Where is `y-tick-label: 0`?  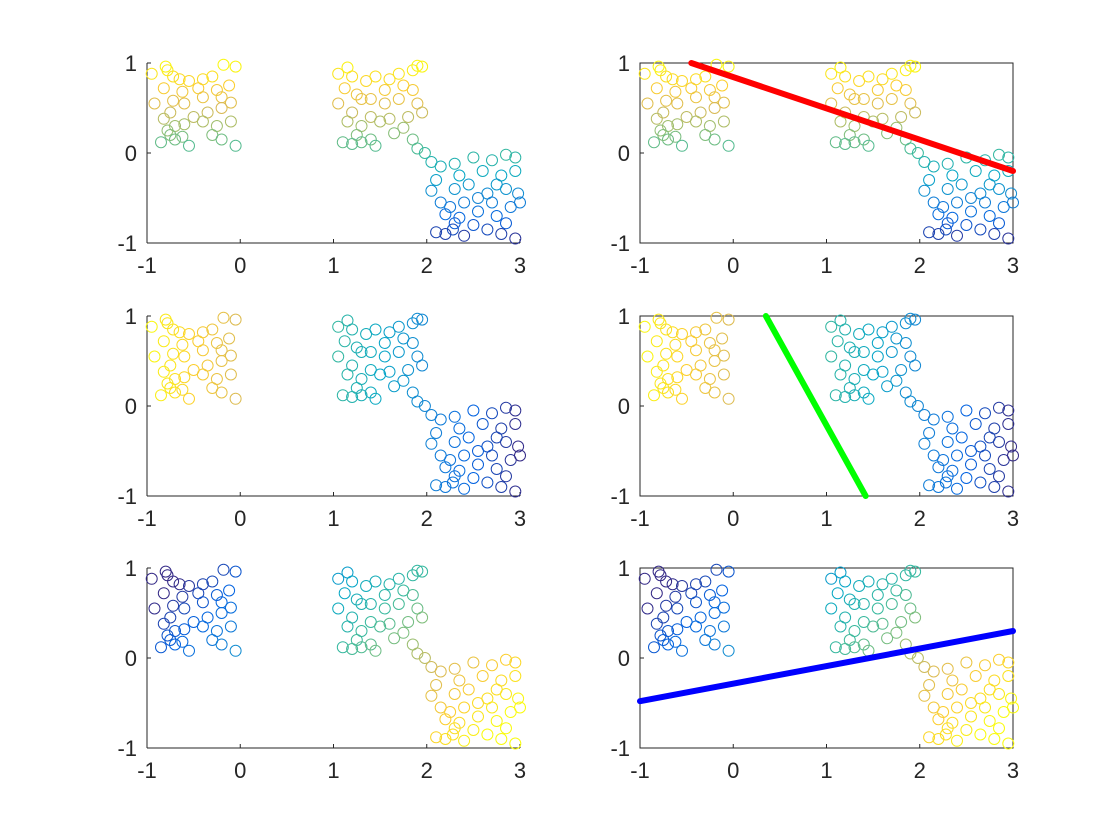
y-tick-label: 0 is located at coordinates (624, 153).